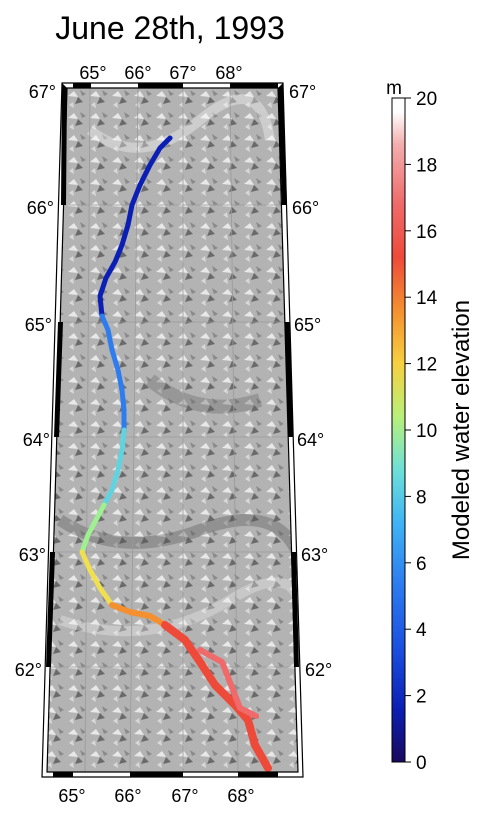 The height and width of the screenshot is (816, 482). What do you see at coordinates (182, 73) in the screenshot?
I see `top-lon-label: 67°` at bounding box center [182, 73].